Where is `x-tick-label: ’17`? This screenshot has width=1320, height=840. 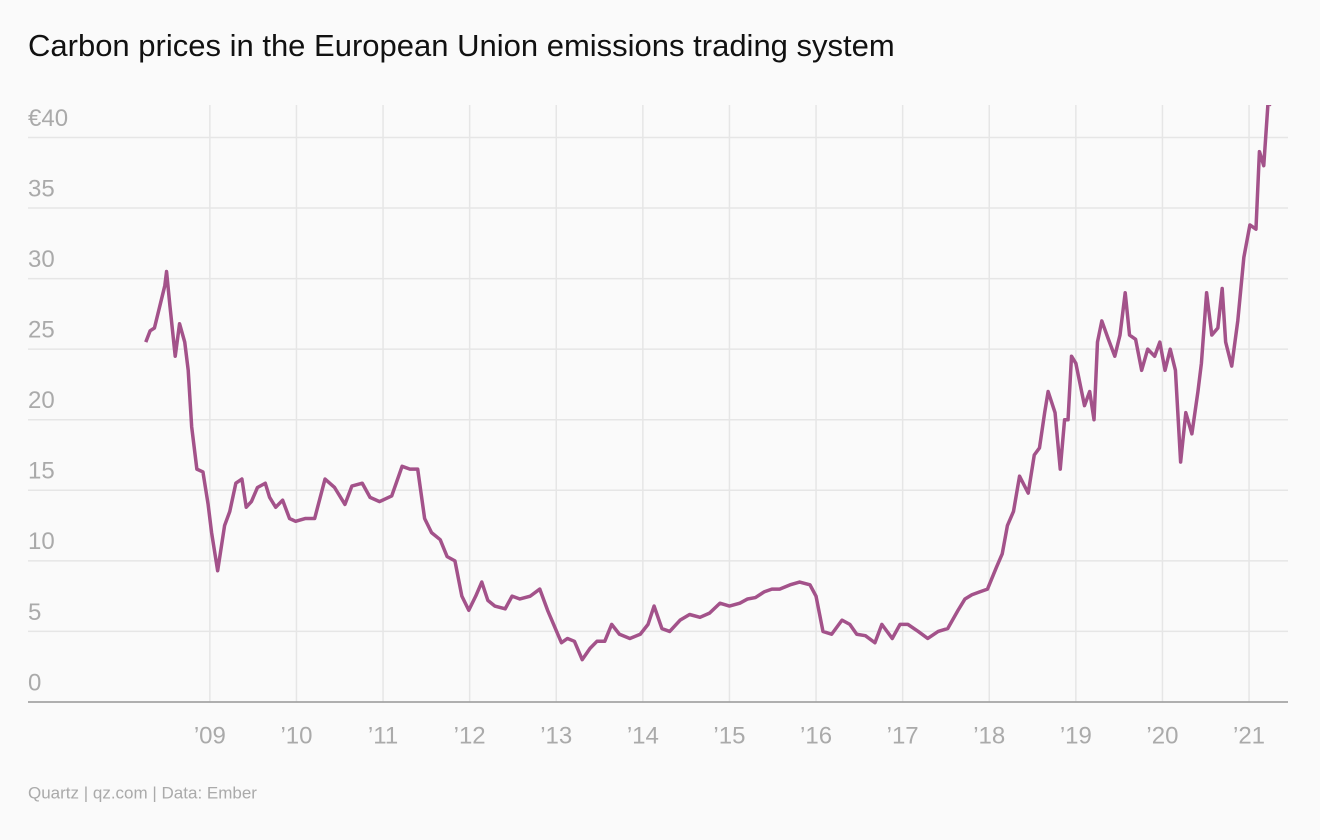
x-tick-label: ’17 is located at coordinates (903, 735).